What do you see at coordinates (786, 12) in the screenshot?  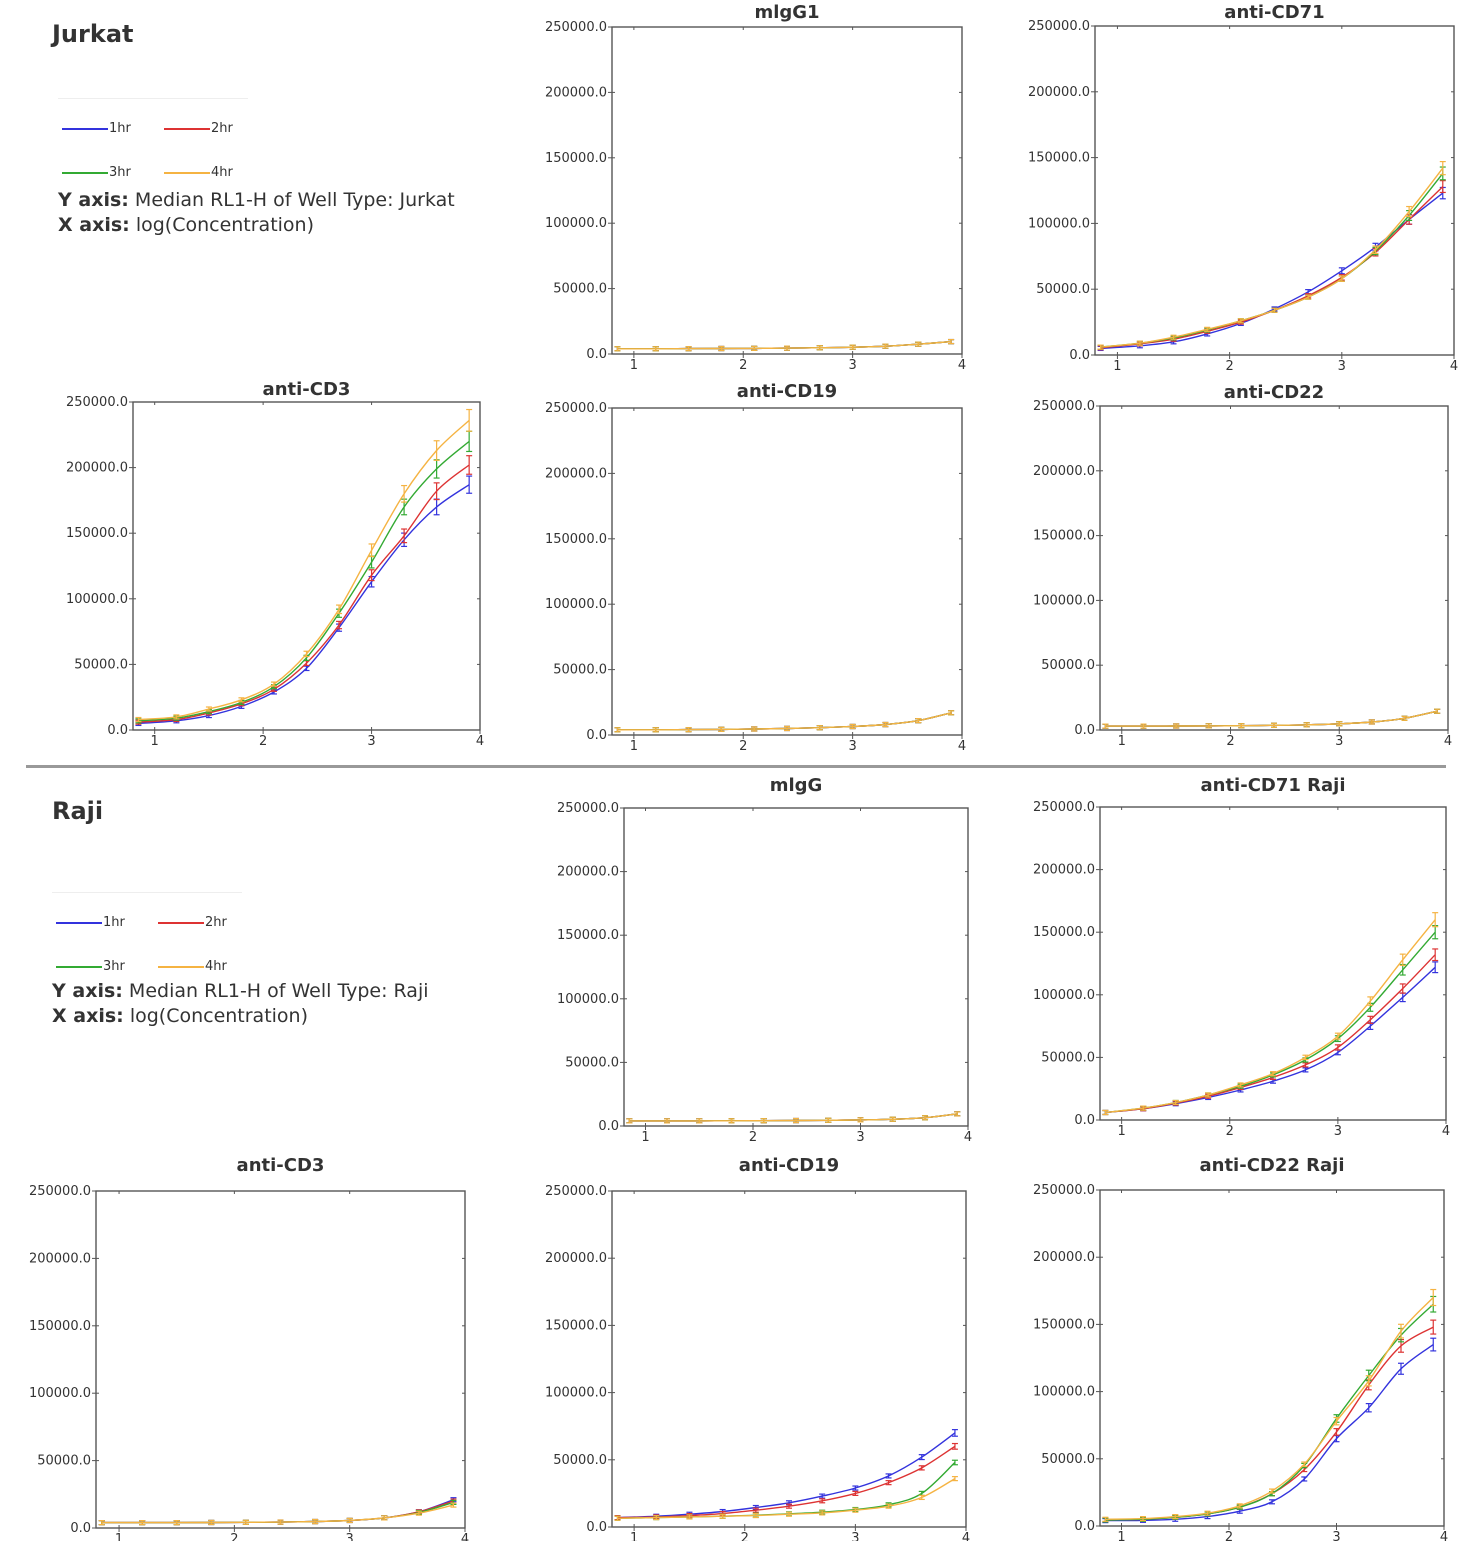 I see `chart-title: mlgG1` at bounding box center [786, 12].